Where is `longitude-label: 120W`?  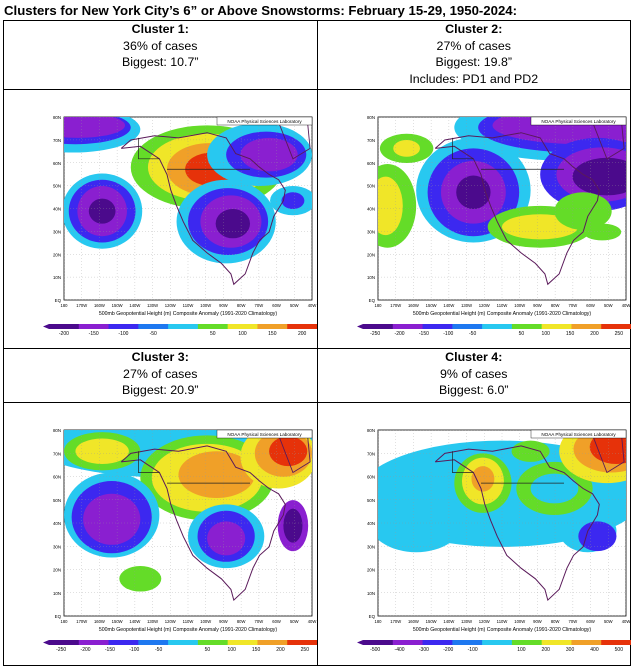
longitude-label: 120W is located at coordinates (170, 621).